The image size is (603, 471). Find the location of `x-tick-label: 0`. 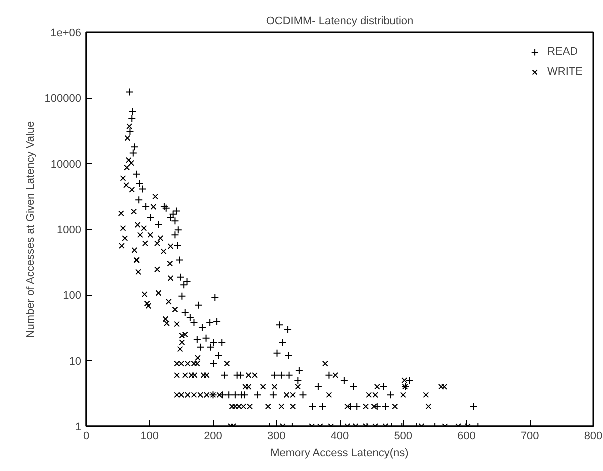

x-tick-label: 0 is located at coordinates (86, 436).